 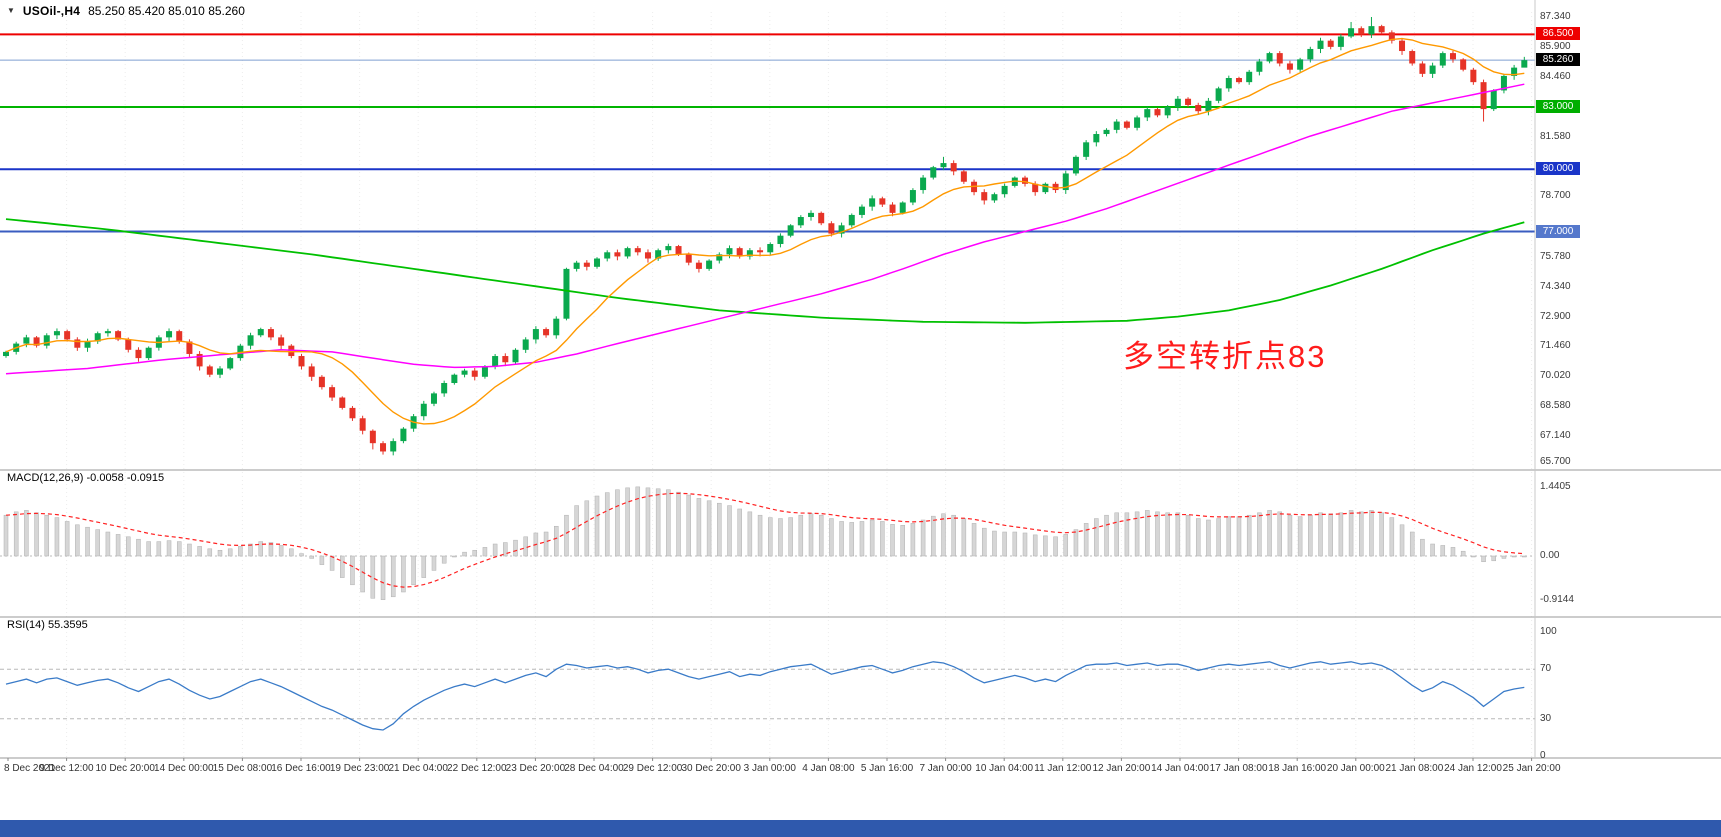 I want to click on ohlc-values: 85.250 85.420 85.010 85.260, so click(x=166, y=11).